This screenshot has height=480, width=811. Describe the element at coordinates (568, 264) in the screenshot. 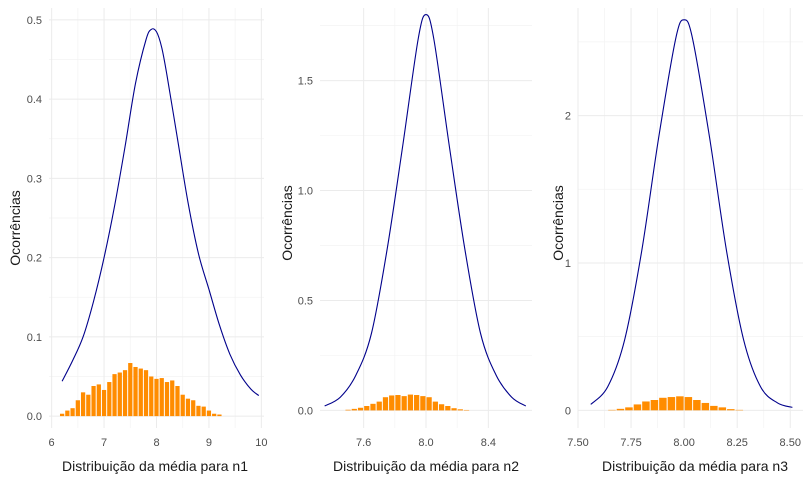

I see `y-tick-label: 1` at that location.